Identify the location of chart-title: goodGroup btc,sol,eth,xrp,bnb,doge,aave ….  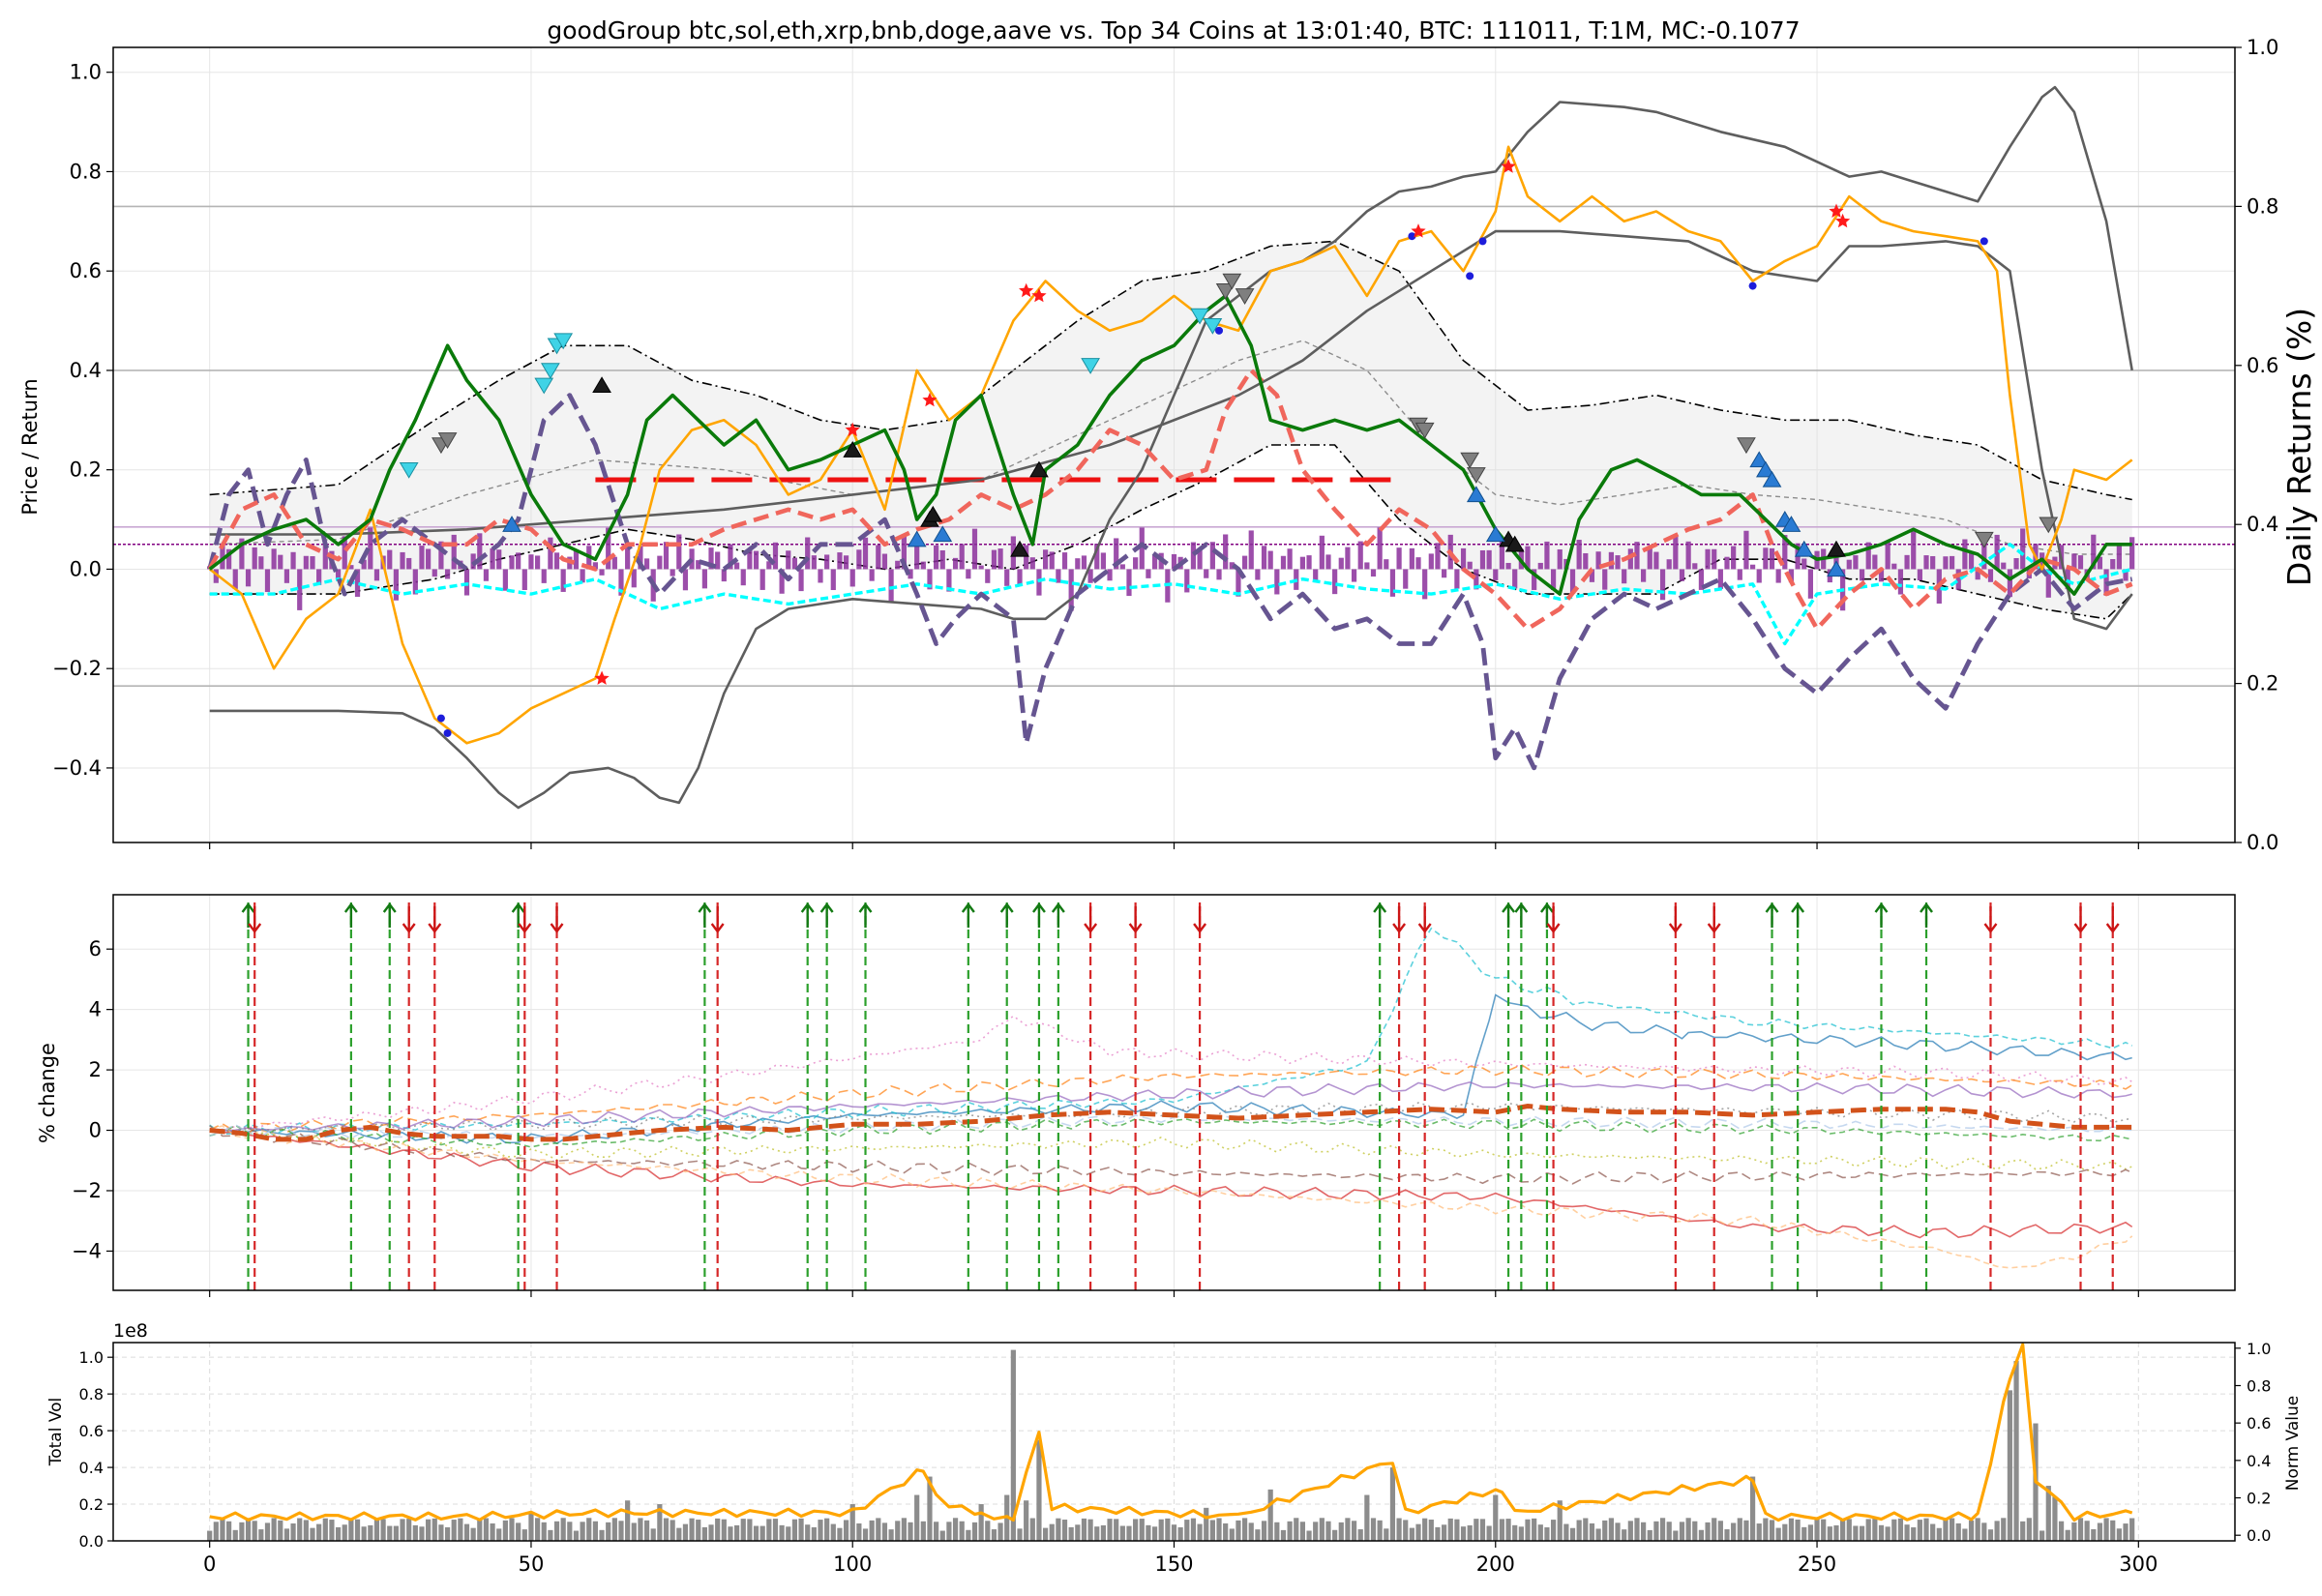
(1173, 30).